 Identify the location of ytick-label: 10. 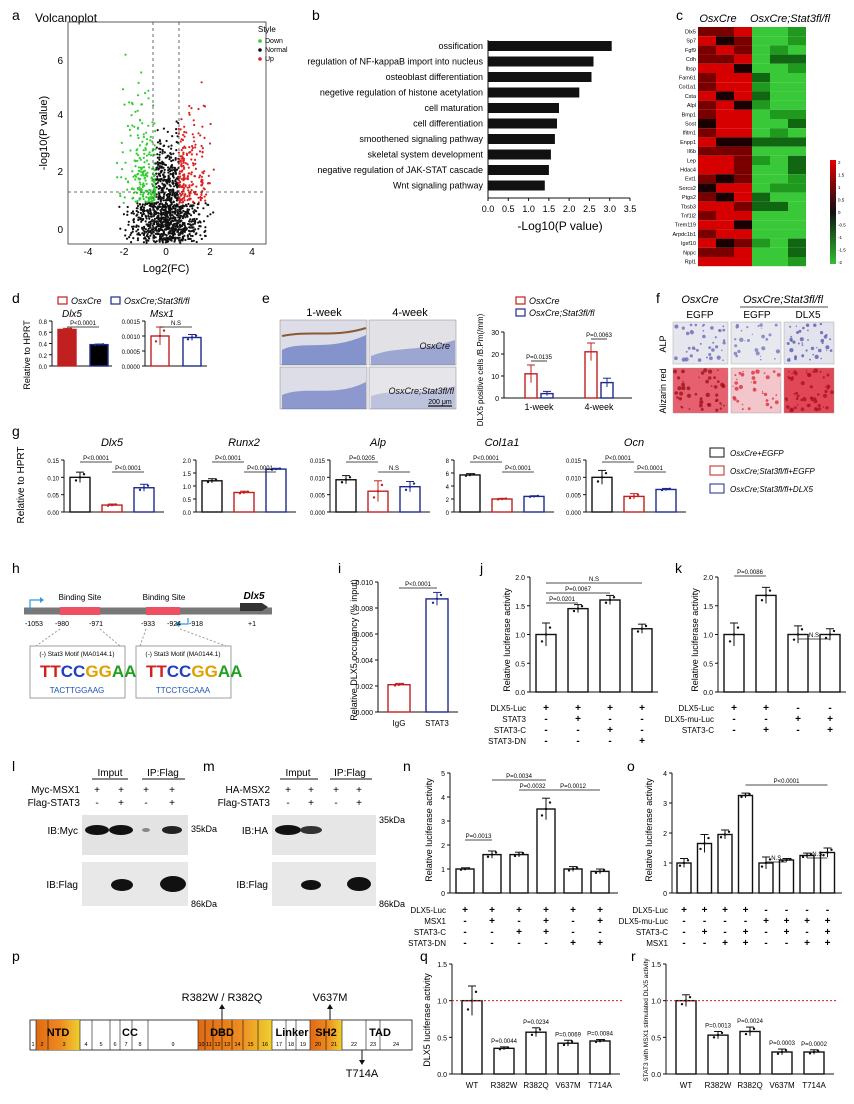
(495, 377).